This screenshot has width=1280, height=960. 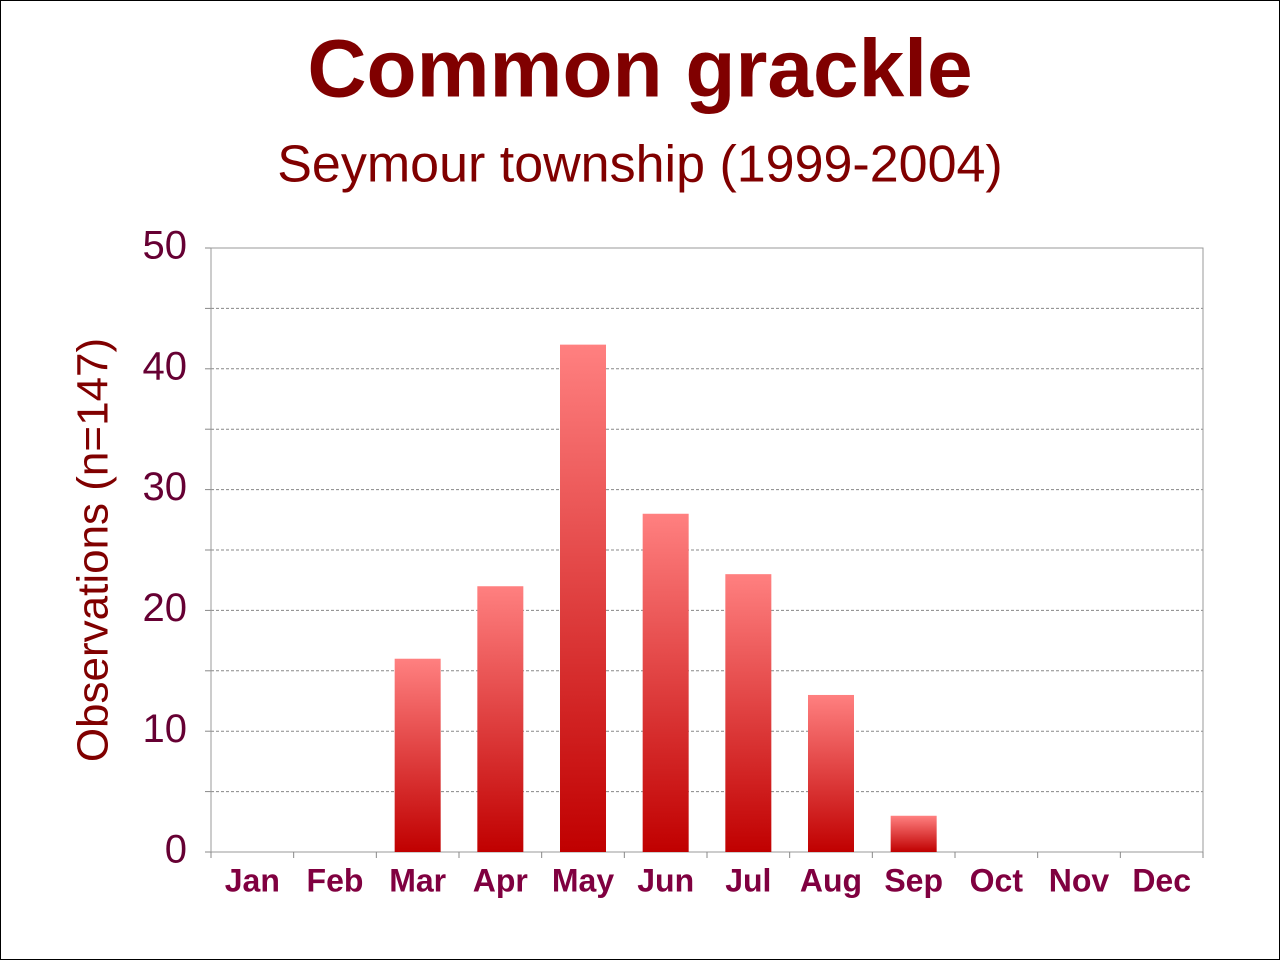 What do you see at coordinates (583, 880) in the screenshot?
I see `x-tick-label: May` at bounding box center [583, 880].